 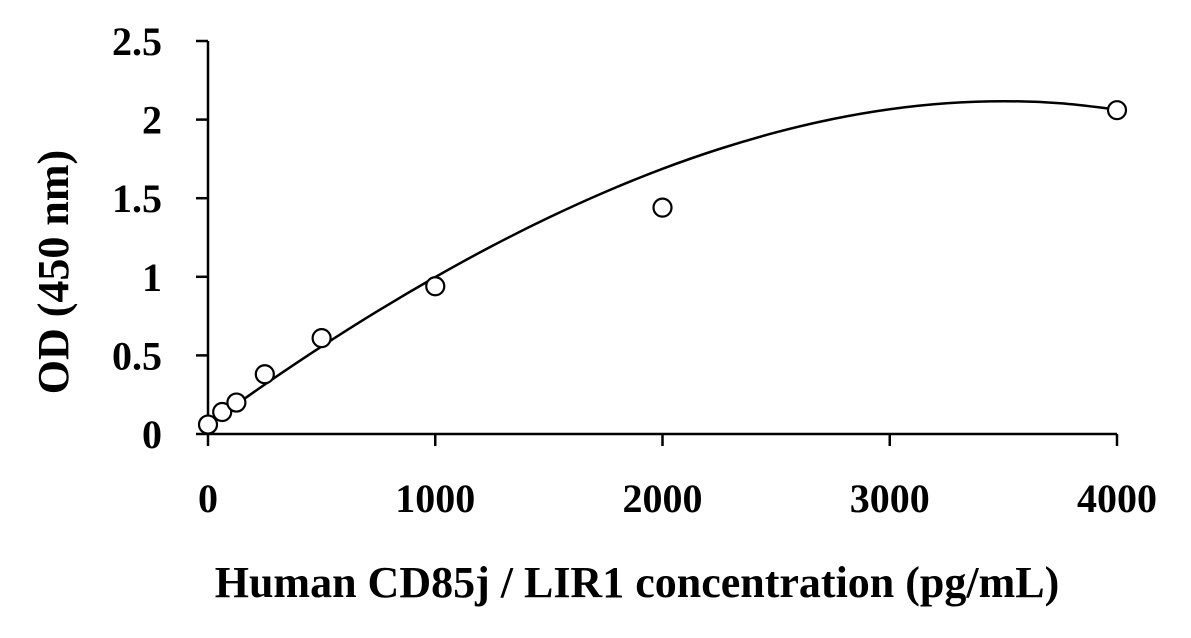 I want to click on x-tick-label: 0, so click(x=208, y=498).